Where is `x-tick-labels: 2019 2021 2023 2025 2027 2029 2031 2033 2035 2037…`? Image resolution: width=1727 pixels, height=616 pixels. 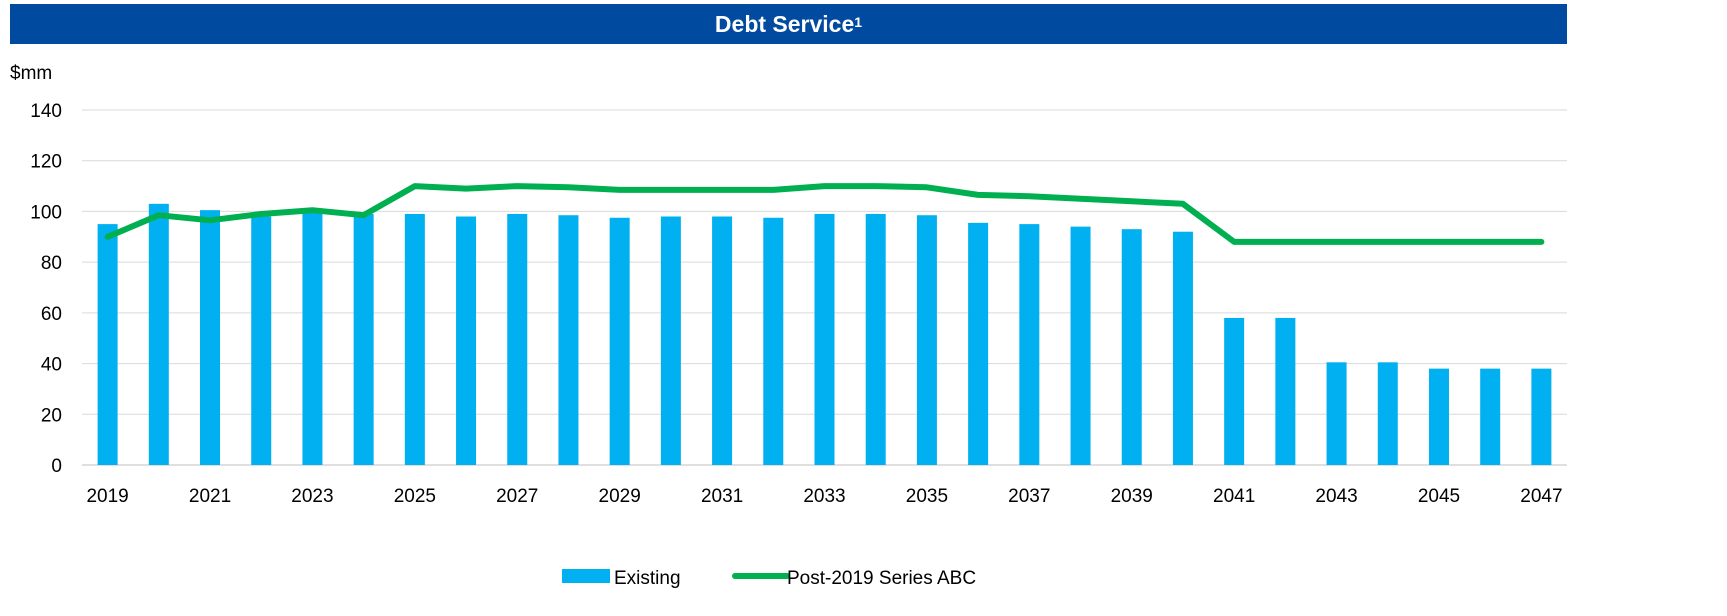
x-tick-labels: 2019 2021 2023 2025 2027 2029 2031 2033 2035 2037… is located at coordinates (824, 496).